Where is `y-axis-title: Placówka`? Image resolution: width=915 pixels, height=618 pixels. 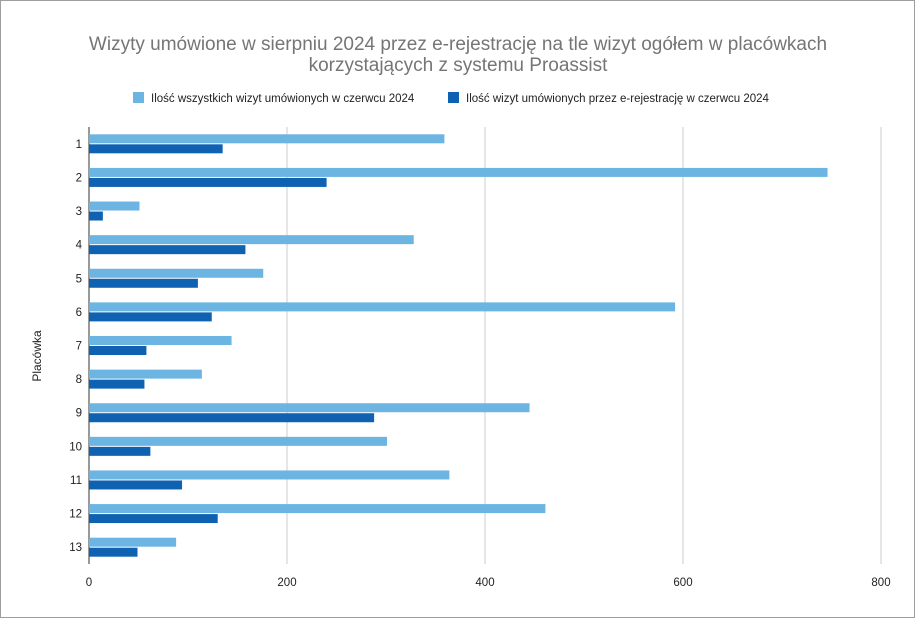
y-axis-title: Placówka is located at coordinates (37, 356).